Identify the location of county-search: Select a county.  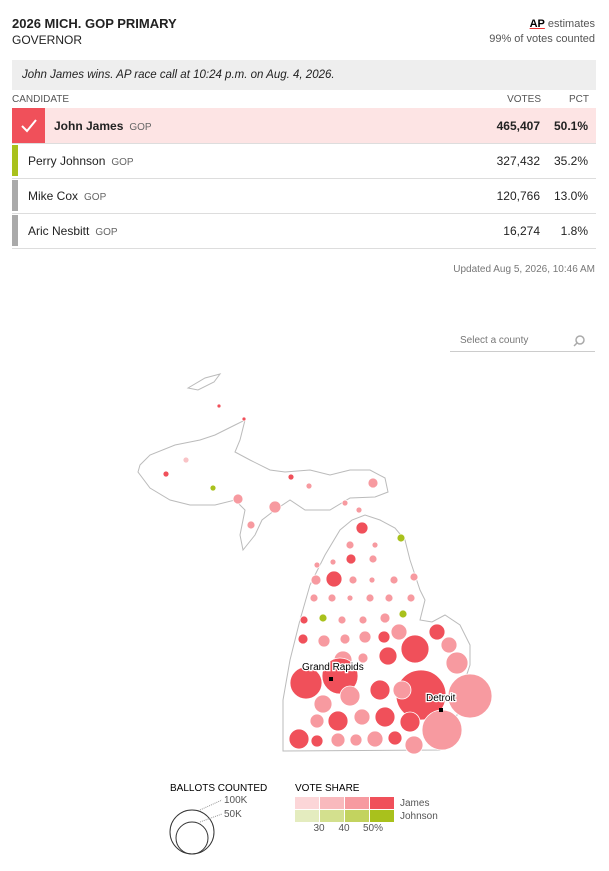
(522, 341).